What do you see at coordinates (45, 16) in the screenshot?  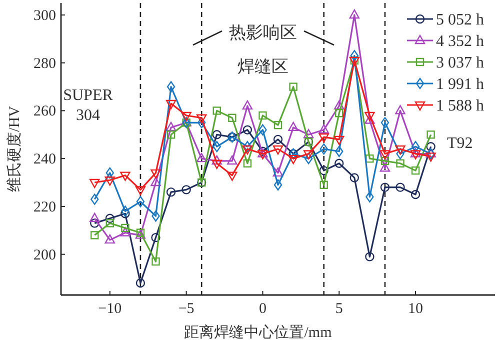 I see `y-tick-label: 300` at bounding box center [45, 16].